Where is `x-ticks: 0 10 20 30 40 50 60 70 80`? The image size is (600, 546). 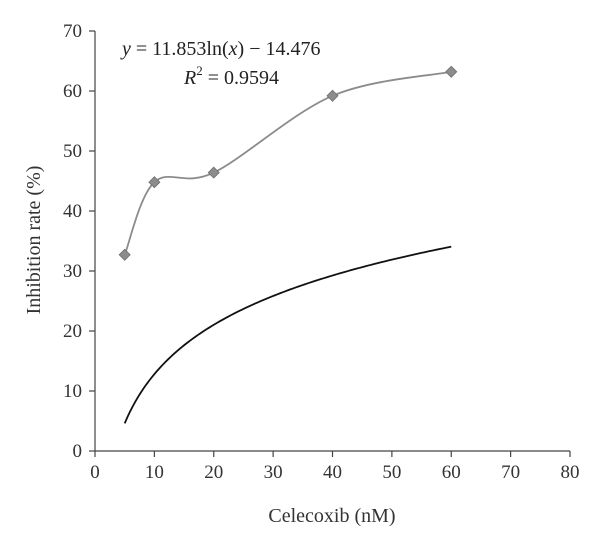
x-ticks: 0 10 20 30 40 50 60 70 80 is located at coordinates (335, 467).